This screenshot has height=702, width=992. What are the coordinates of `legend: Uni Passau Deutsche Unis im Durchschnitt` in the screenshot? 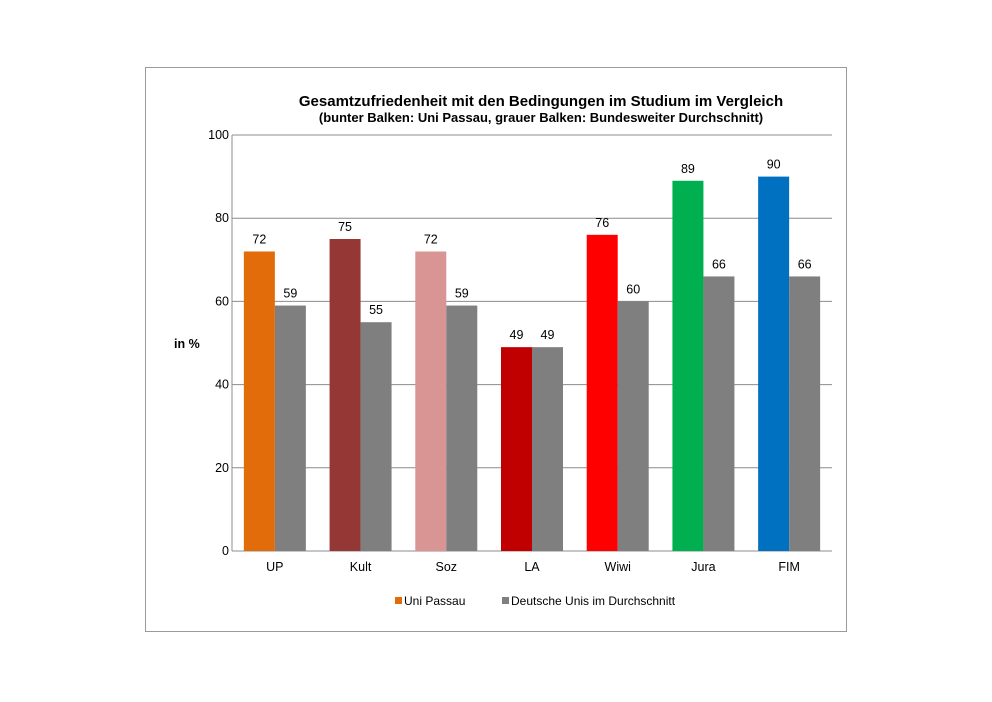 It's located at (535, 601).